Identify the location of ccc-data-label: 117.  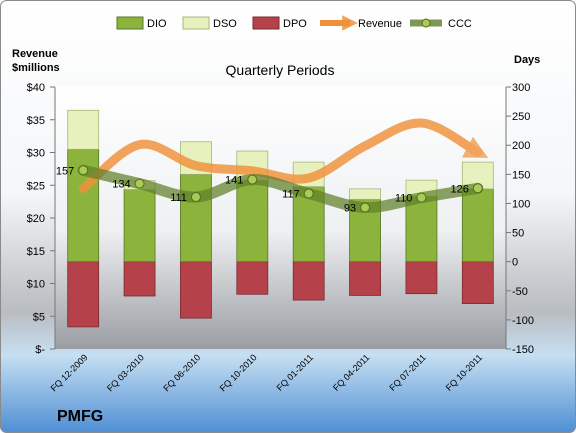
(291, 195).